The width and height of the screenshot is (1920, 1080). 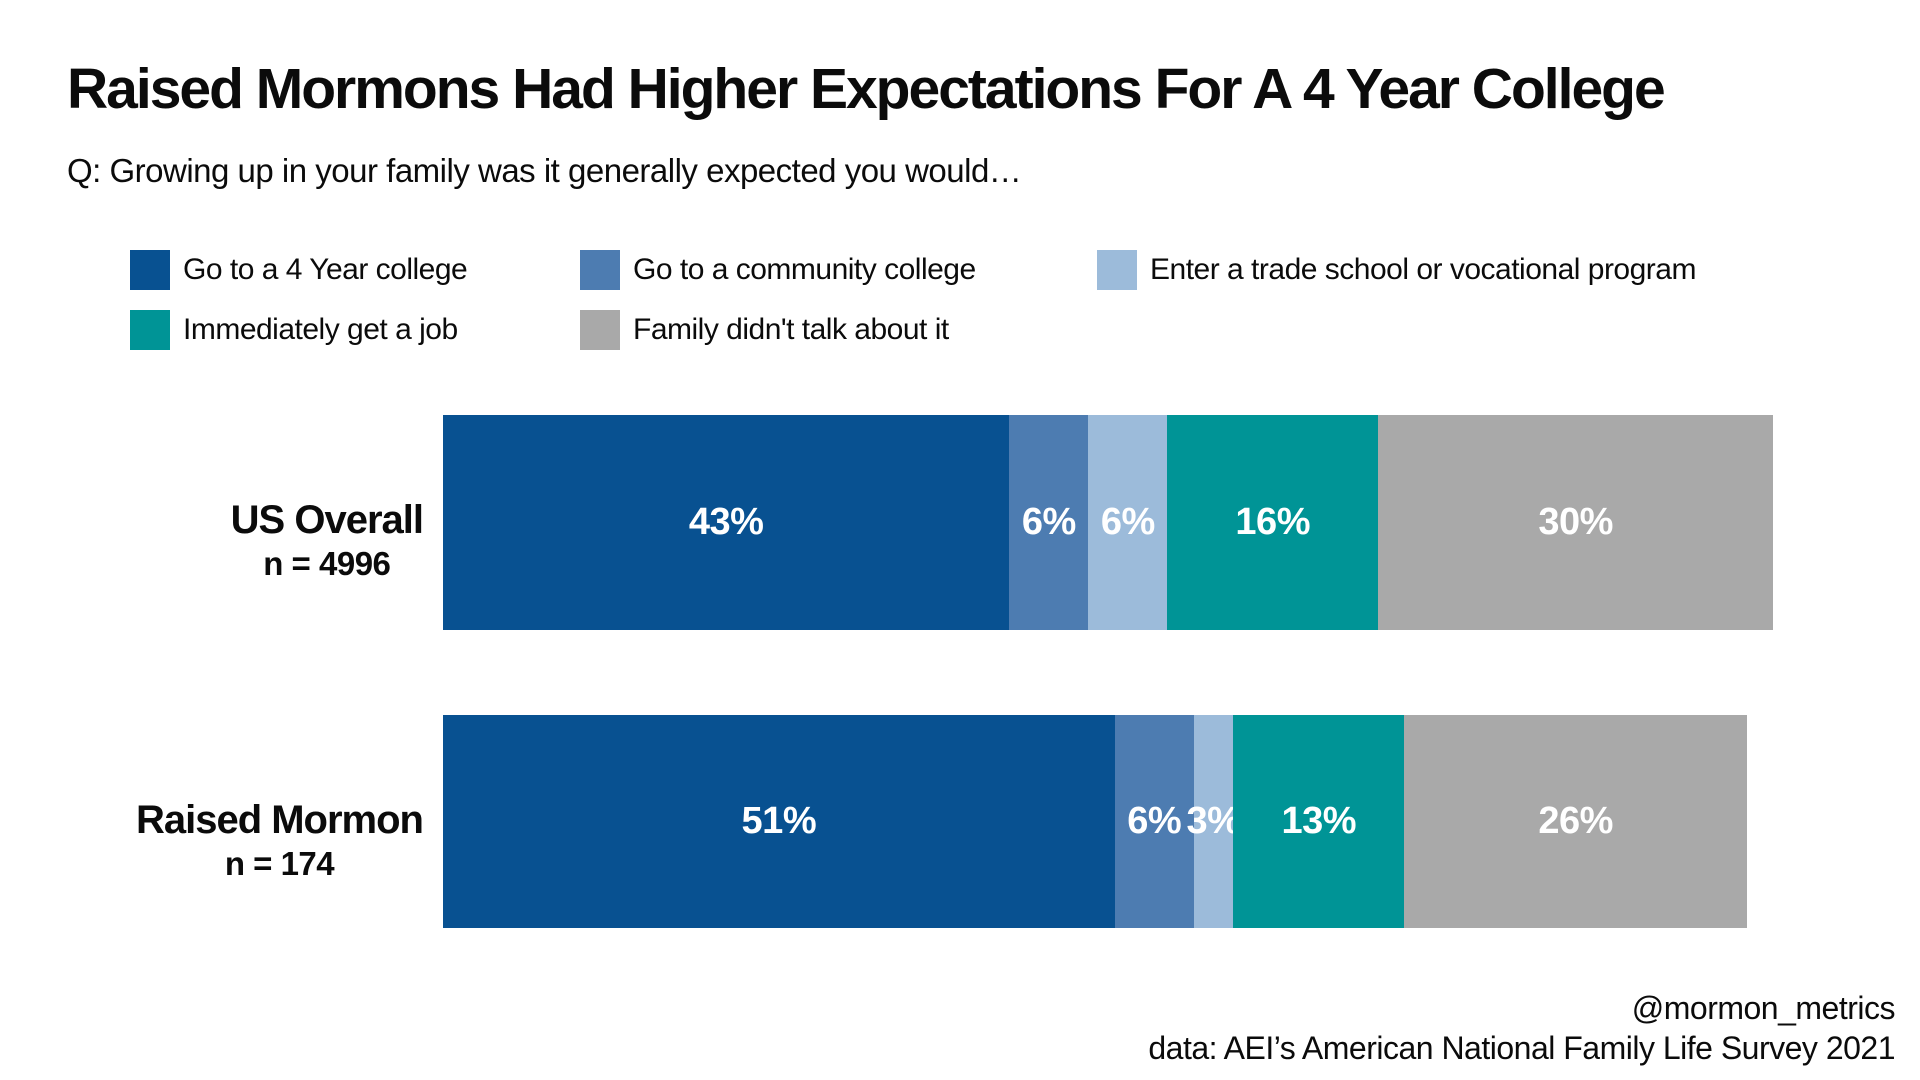 What do you see at coordinates (325, 269) in the screenshot?
I see `legend-label: Go to a 4 Year college` at bounding box center [325, 269].